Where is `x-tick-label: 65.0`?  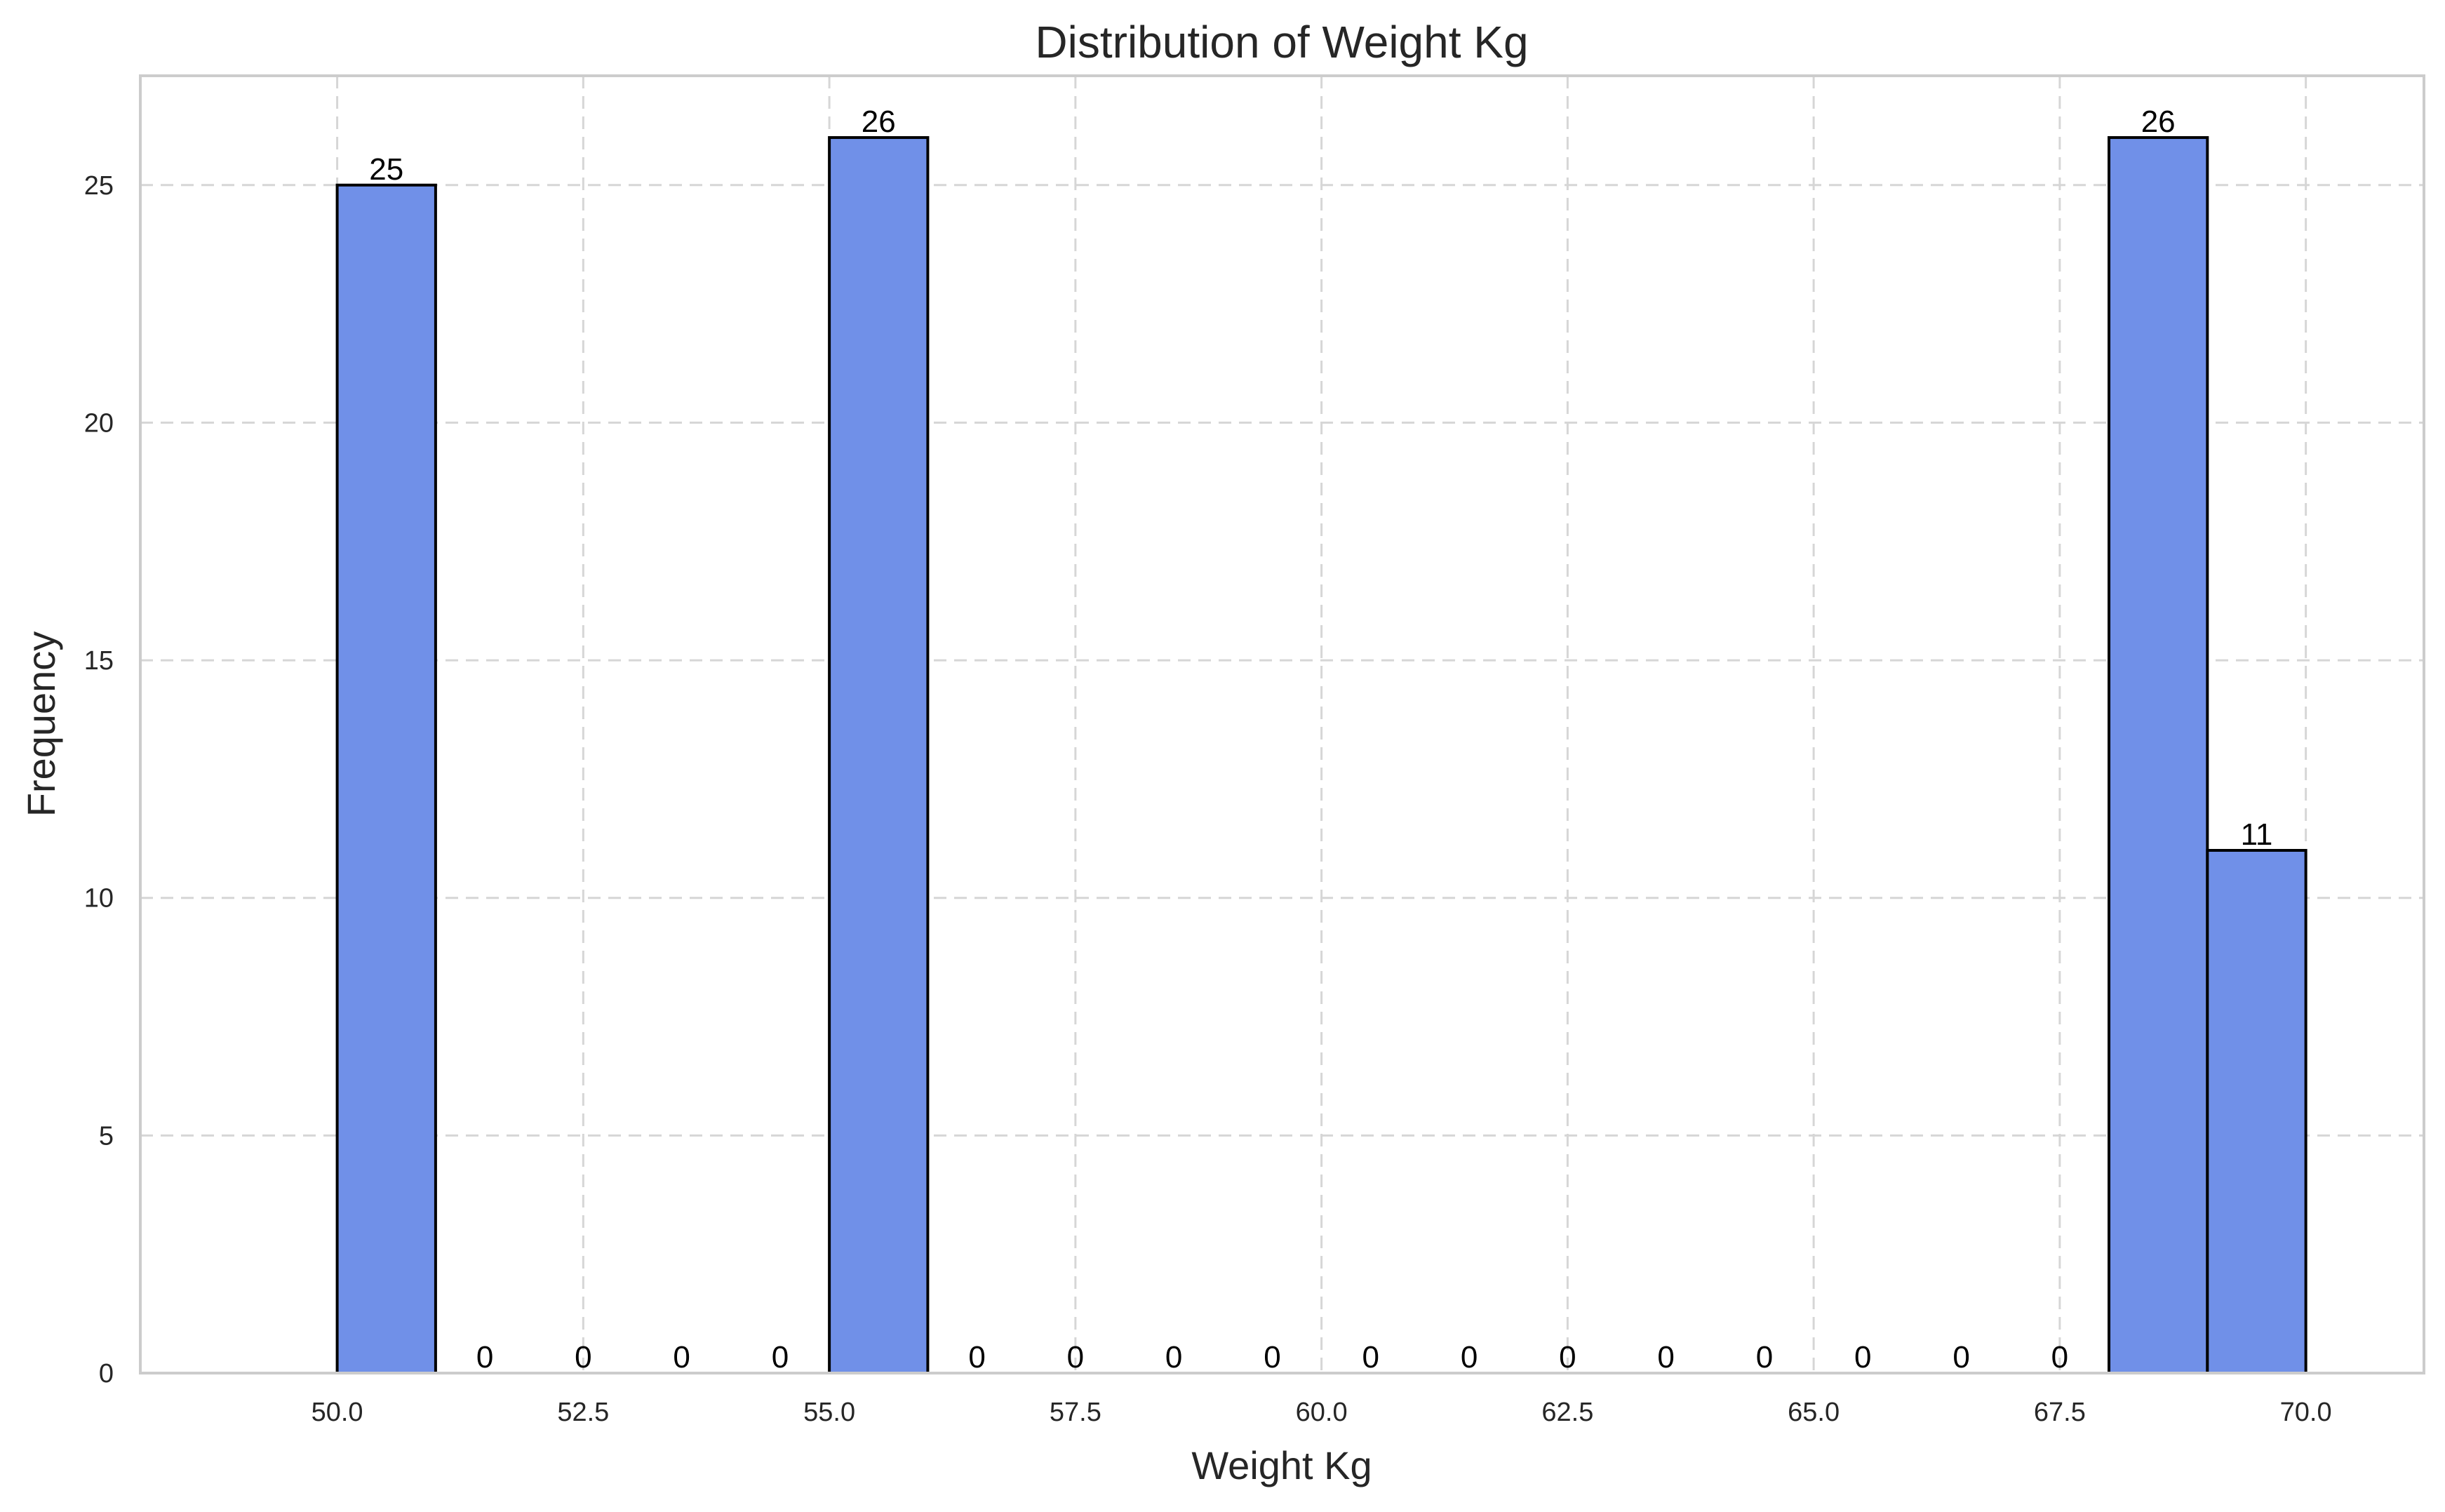
x-tick-label: 65.0 is located at coordinates (1814, 1412).